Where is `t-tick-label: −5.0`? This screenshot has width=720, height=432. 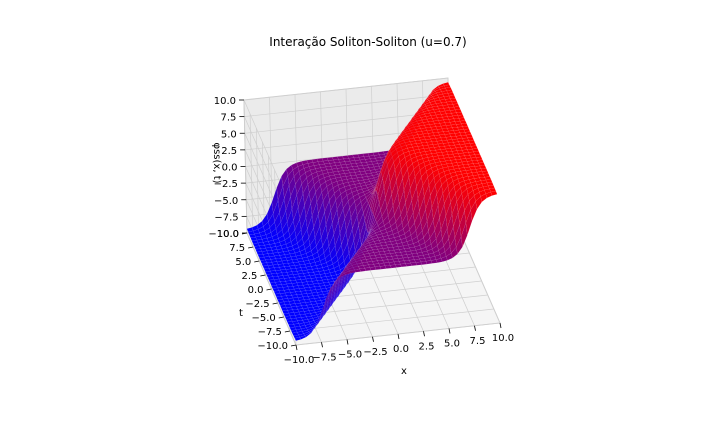
t-tick-label: −5.0 is located at coordinates (263, 318).